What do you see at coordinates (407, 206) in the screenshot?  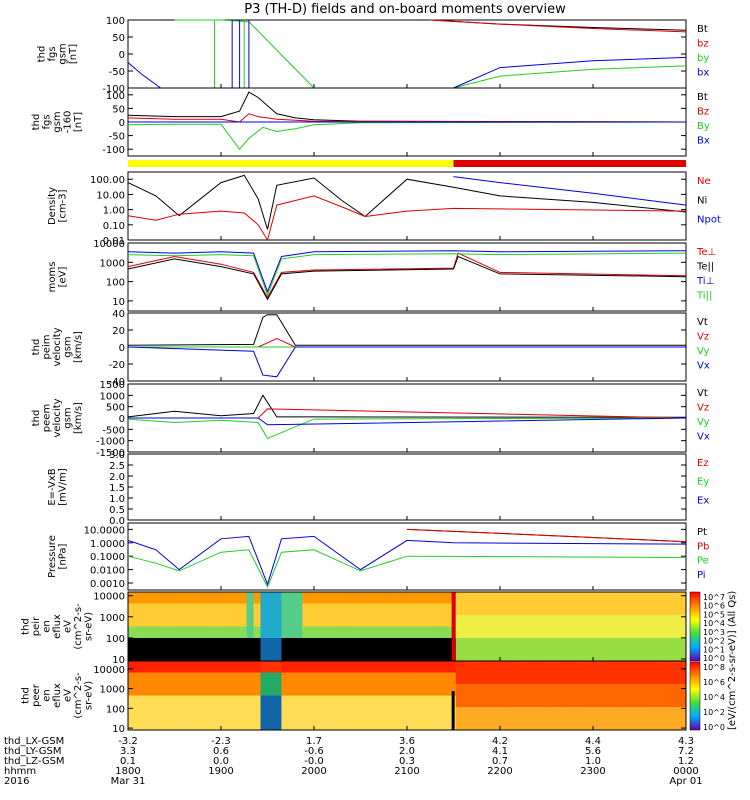 I see `panel-frame` at bounding box center [407, 206].